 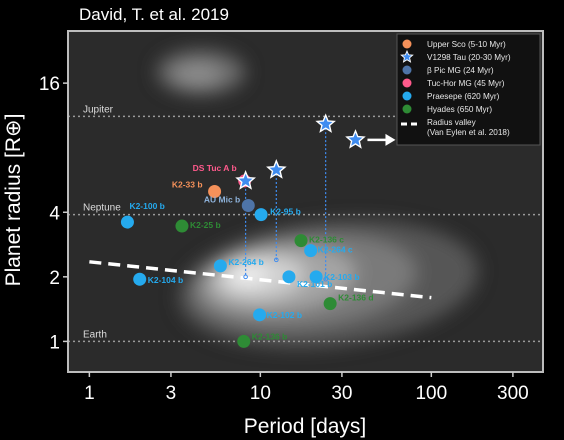 I want to click on x-tick-label: 30, so click(x=341, y=393).